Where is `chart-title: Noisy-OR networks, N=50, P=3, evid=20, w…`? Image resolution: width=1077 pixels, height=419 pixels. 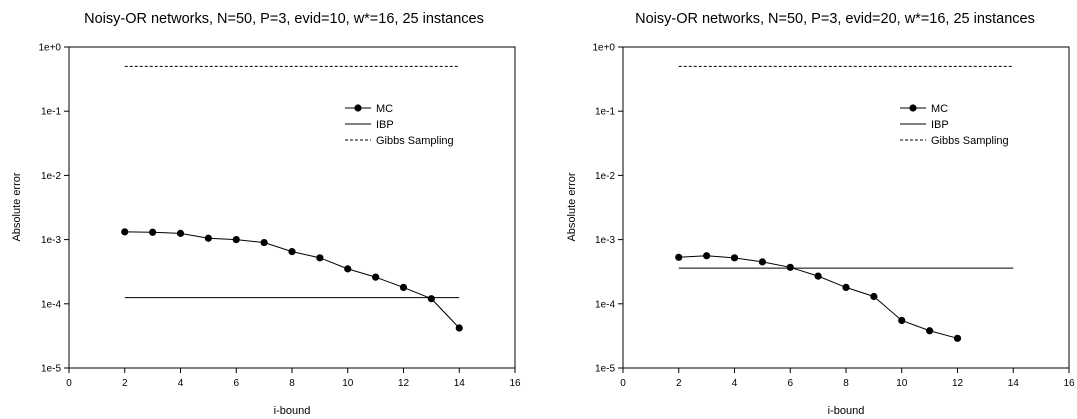 chart-title: Noisy-OR networks, N=50, P=3, evid=20, w… is located at coordinates (835, 19).